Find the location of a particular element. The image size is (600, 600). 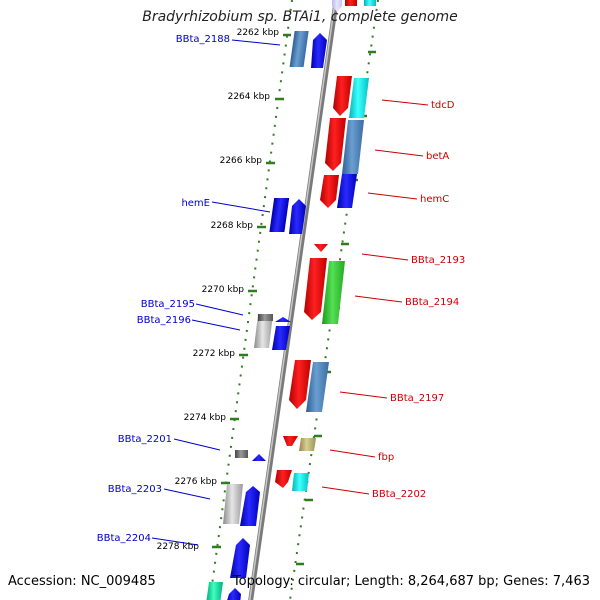

gene-label-bbta-2204: BBta_2204 is located at coordinates (124, 538).